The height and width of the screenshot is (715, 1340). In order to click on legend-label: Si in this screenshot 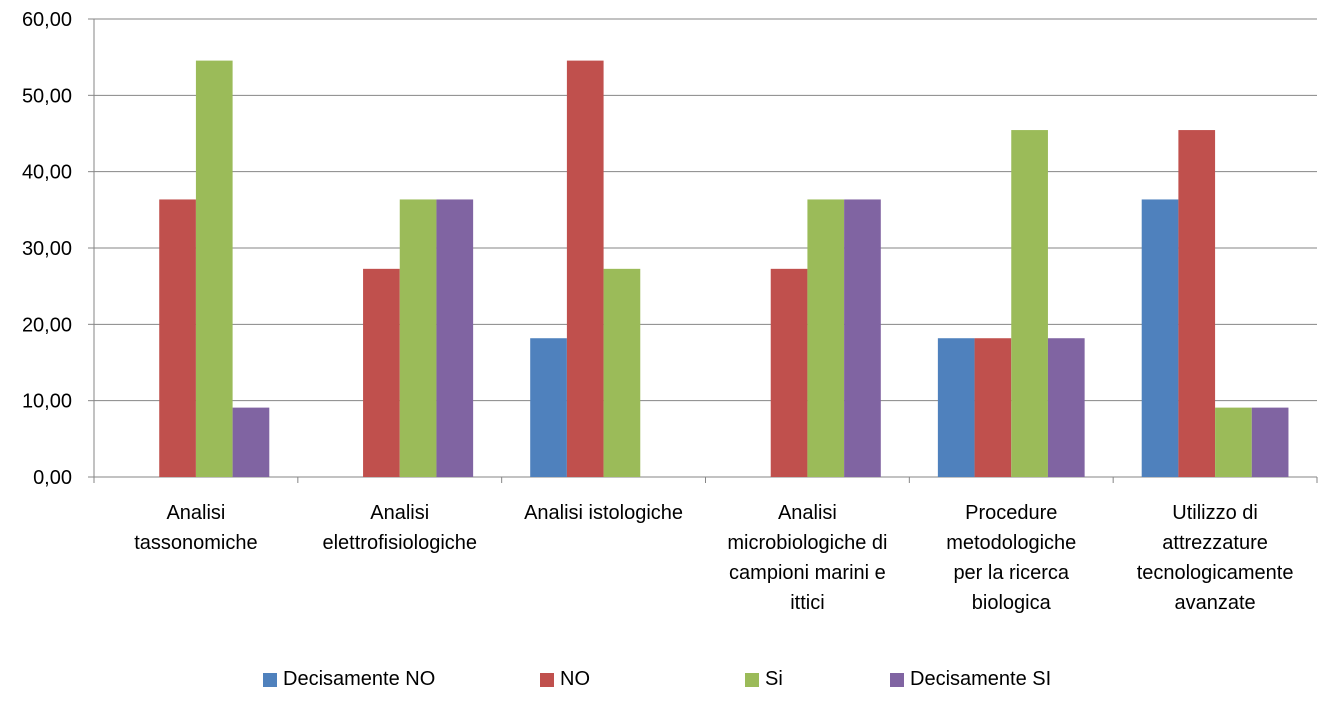, I will do `click(774, 679)`.